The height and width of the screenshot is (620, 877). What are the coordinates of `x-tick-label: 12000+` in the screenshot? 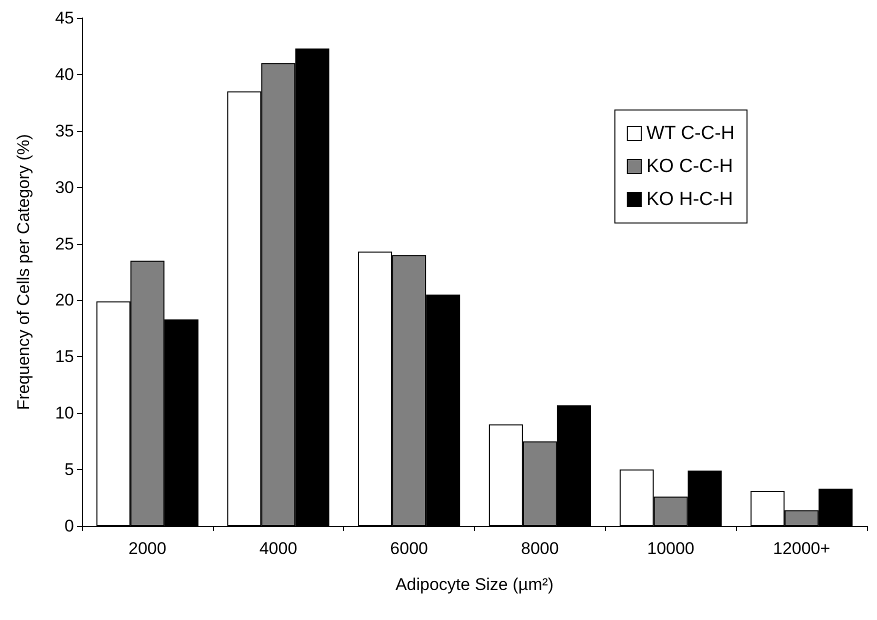 It's located at (801, 548).